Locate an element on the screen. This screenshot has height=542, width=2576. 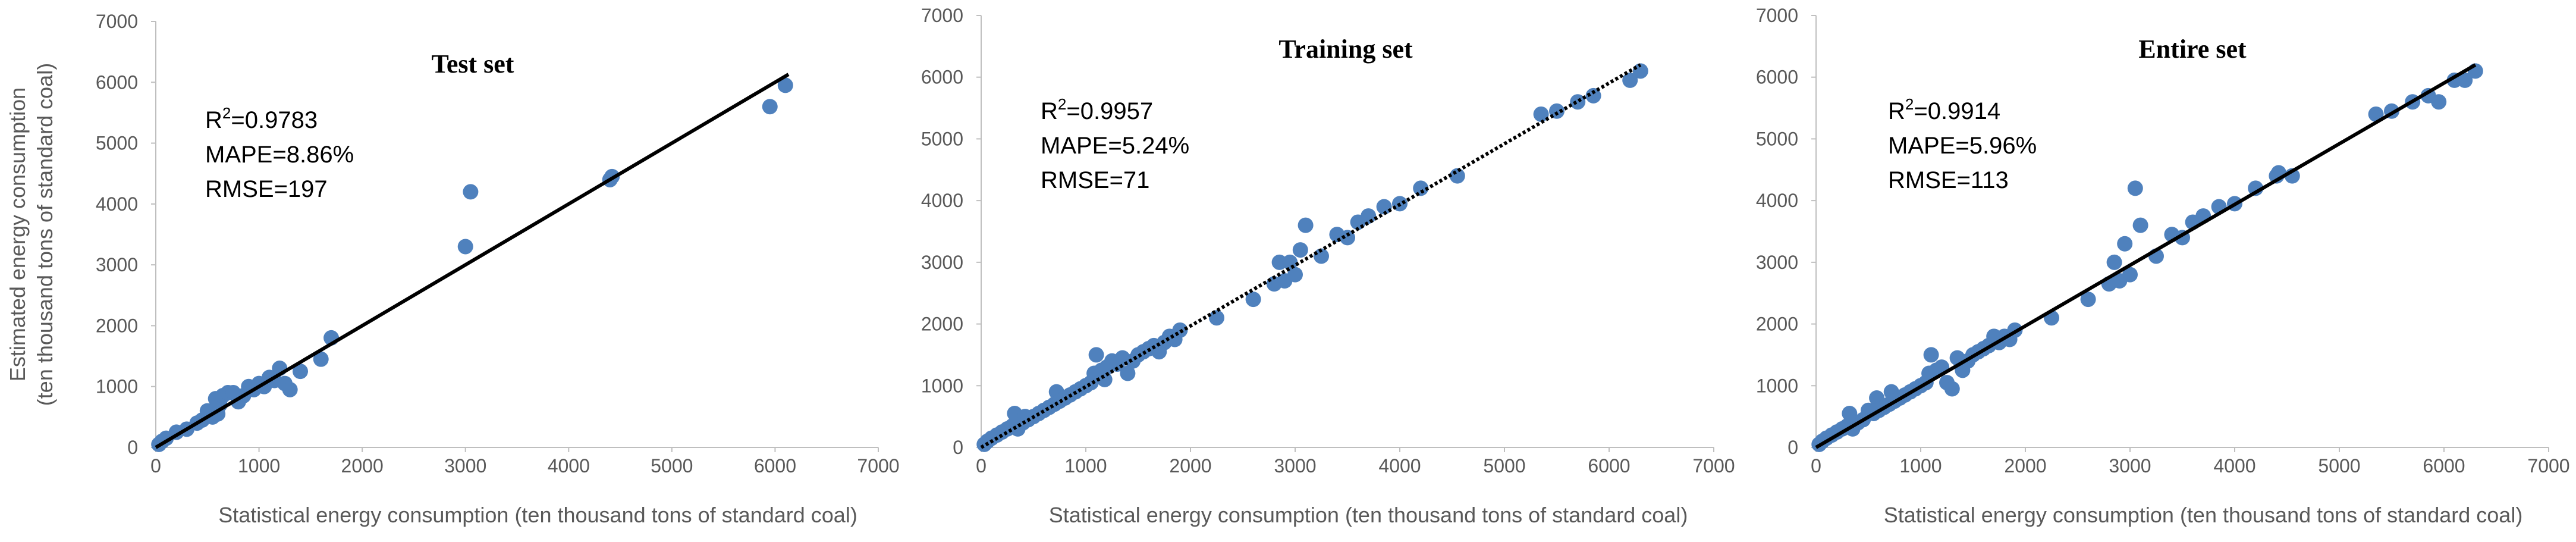
panel-title: Test set is located at coordinates (473, 64).